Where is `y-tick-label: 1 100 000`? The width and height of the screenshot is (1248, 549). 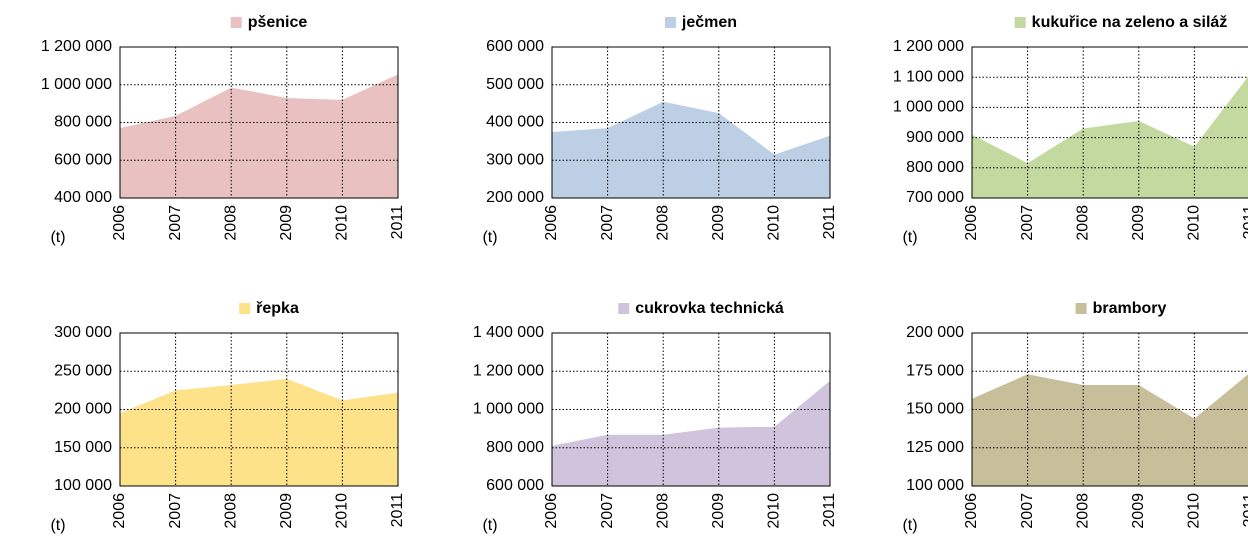 y-tick-label: 1 100 000 is located at coordinates (928, 76).